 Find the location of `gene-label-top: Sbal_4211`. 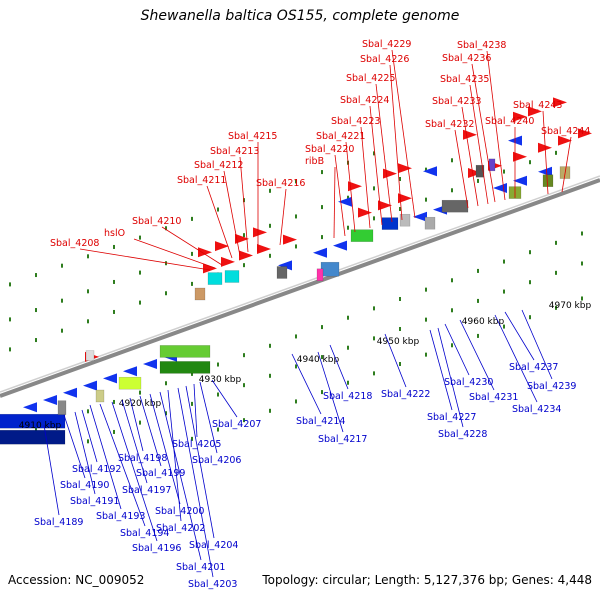

gene-label-top: Sbal_4211 is located at coordinates (201, 180).